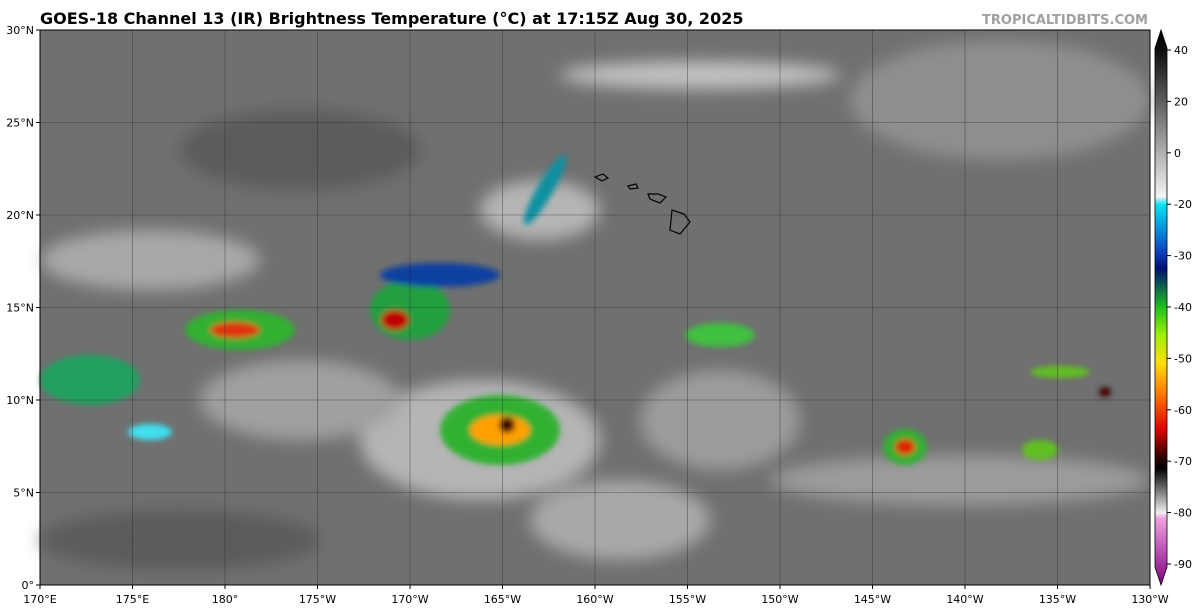 The image size is (1200, 612). What do you see at coordinates (1183, 461) in the screenshot?
I see `colorbar-label: -70` at bounding box center [1183, 461].